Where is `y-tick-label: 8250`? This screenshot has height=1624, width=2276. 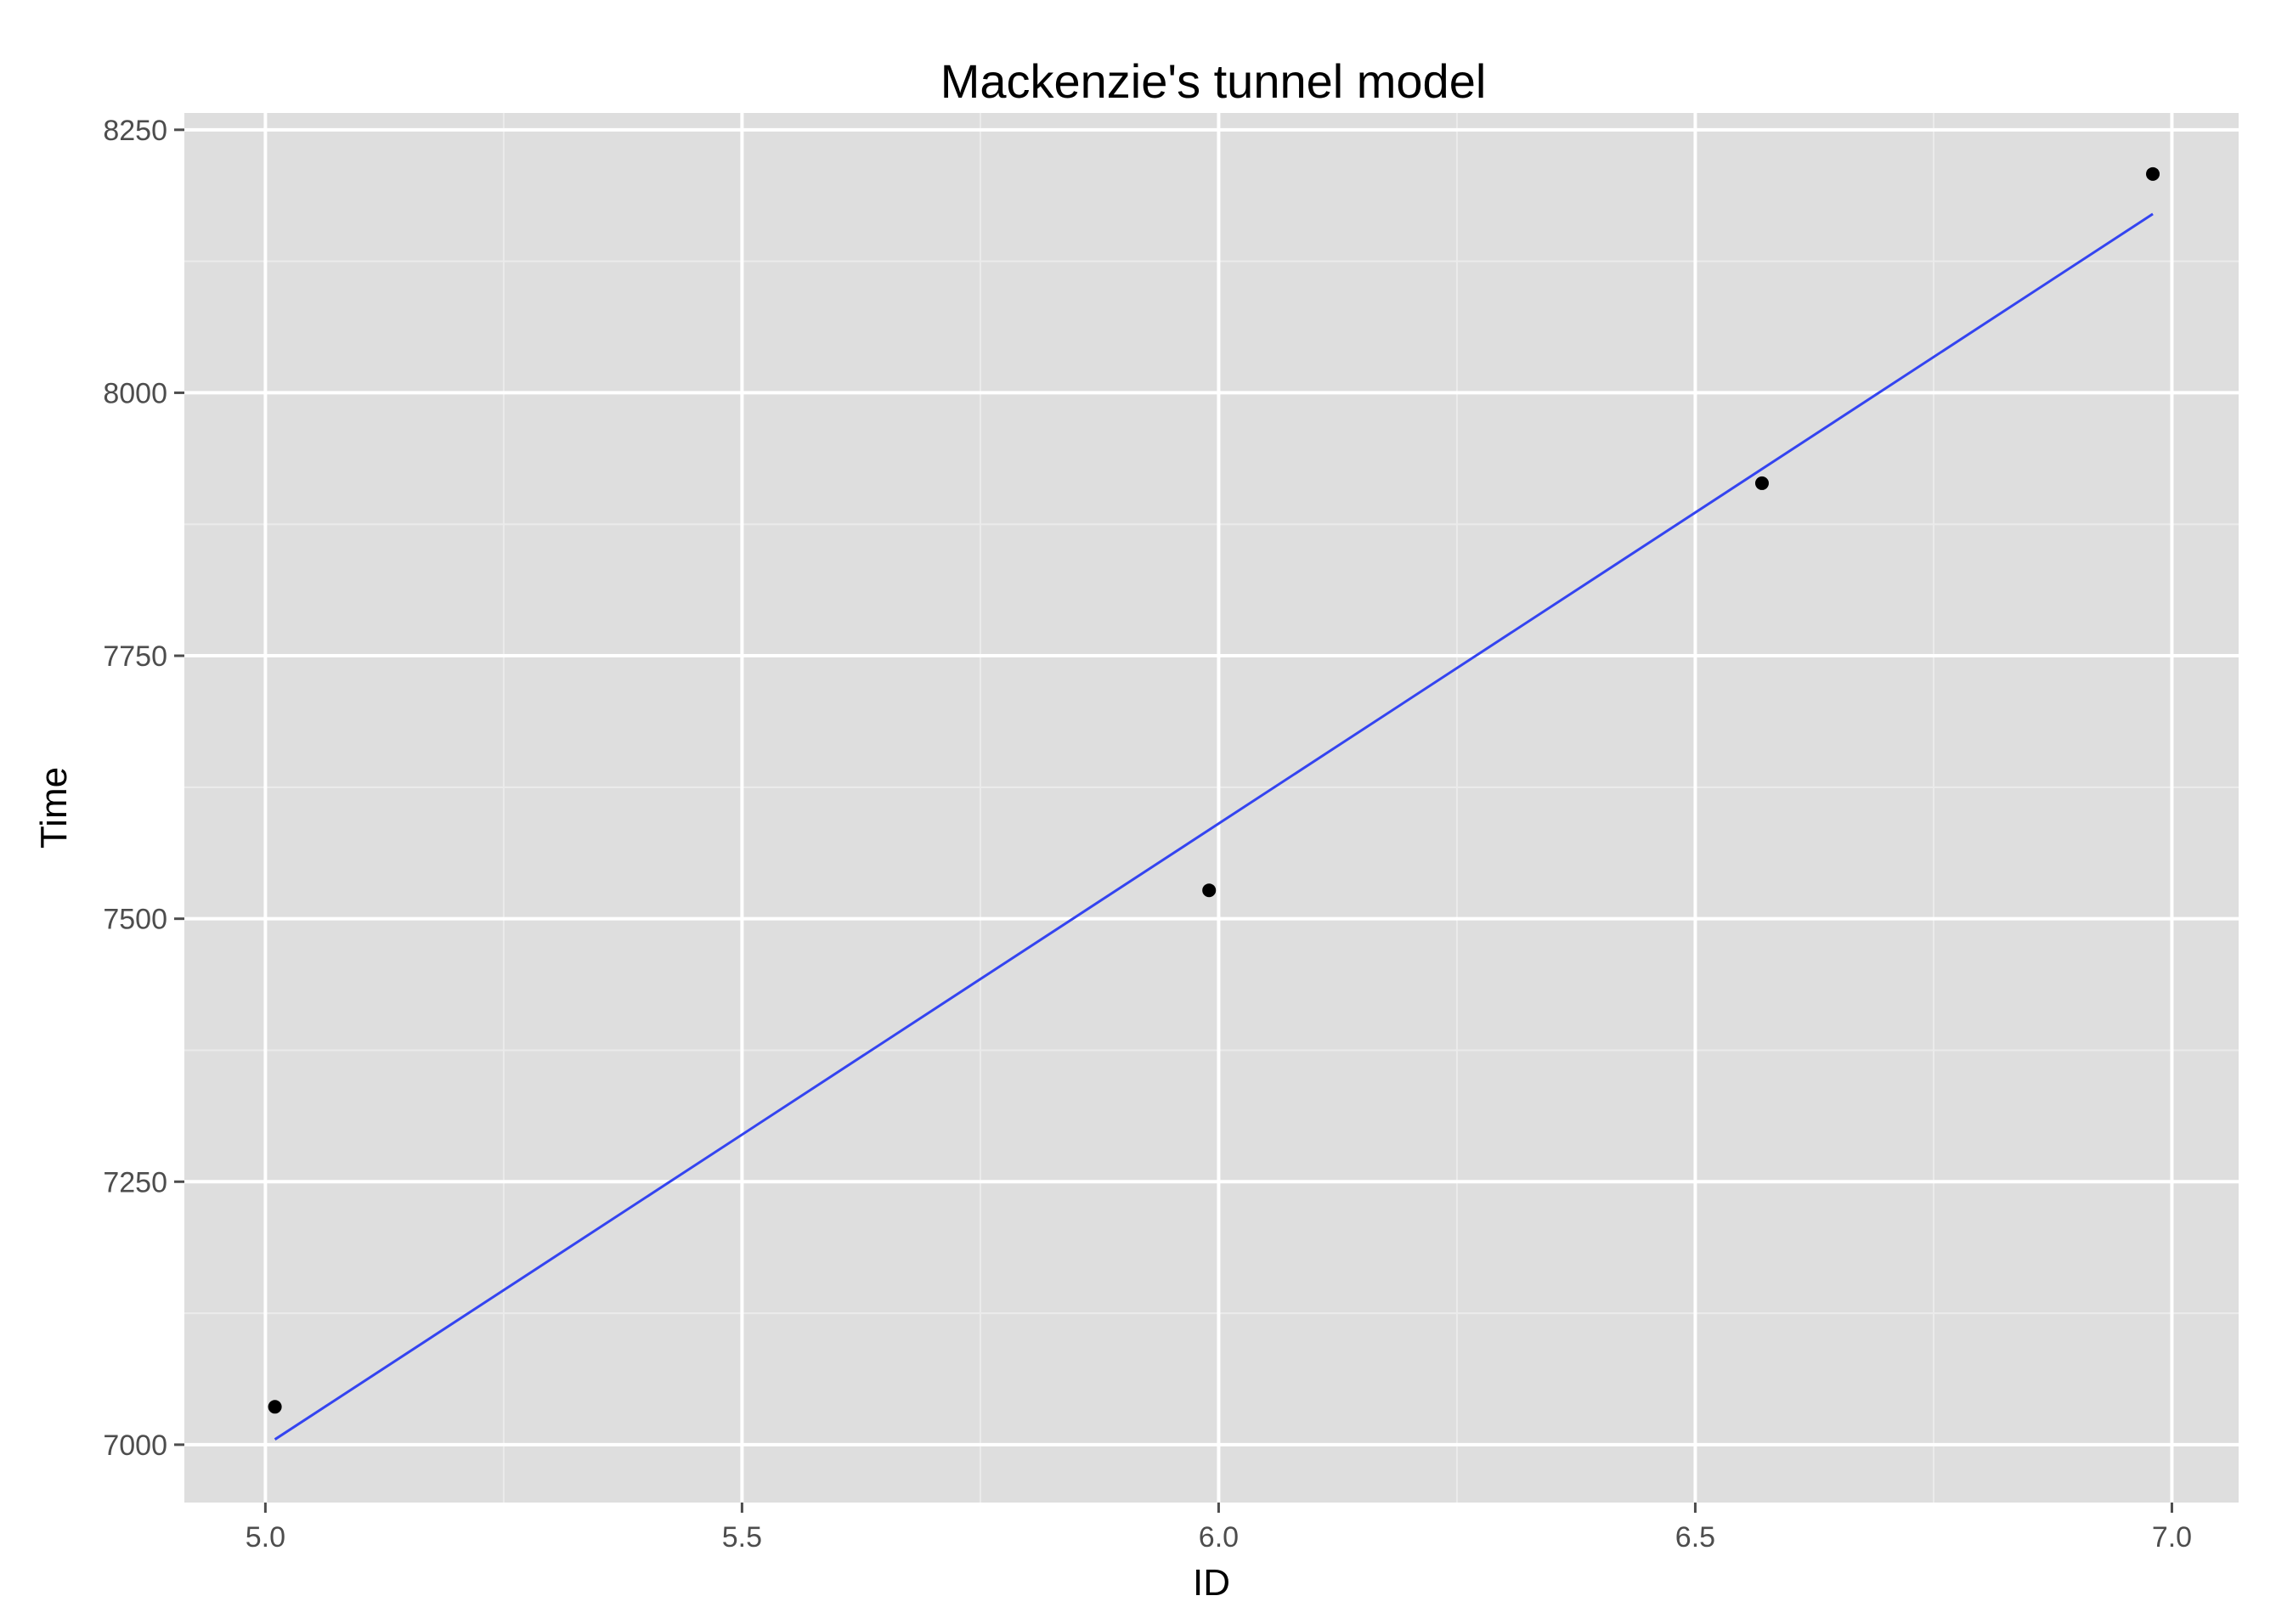
y-tick-label: 8250 is located at coordinates (135, 131).